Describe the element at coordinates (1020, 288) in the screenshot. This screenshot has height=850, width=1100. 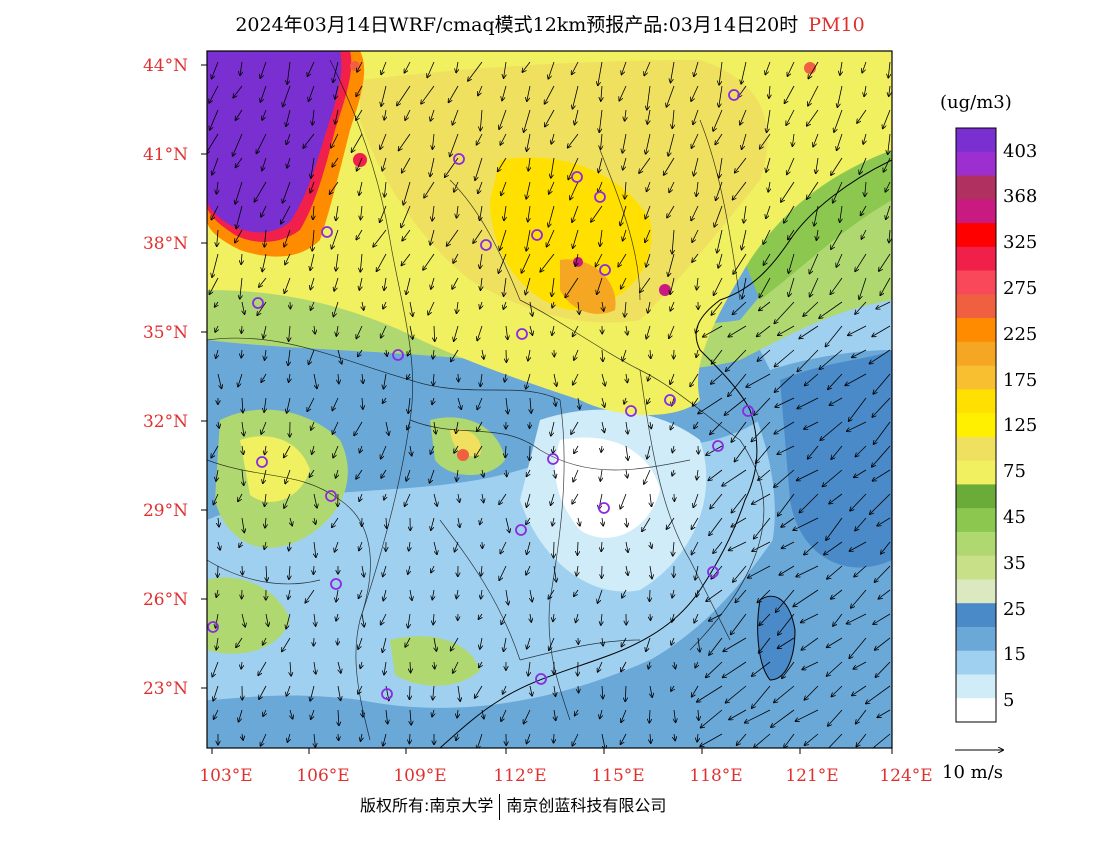
I see `colorbar-label: 275` at that location.